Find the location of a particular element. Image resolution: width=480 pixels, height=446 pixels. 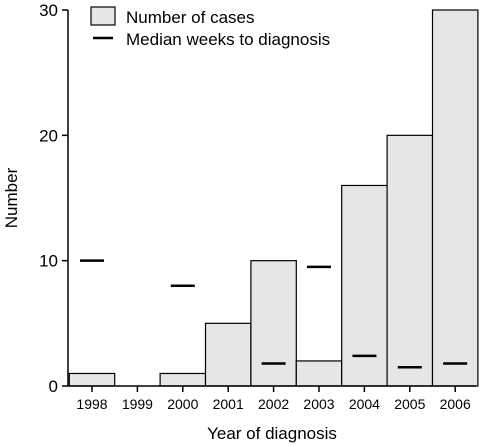

bar-2002 is located at coordinates (273, 323).